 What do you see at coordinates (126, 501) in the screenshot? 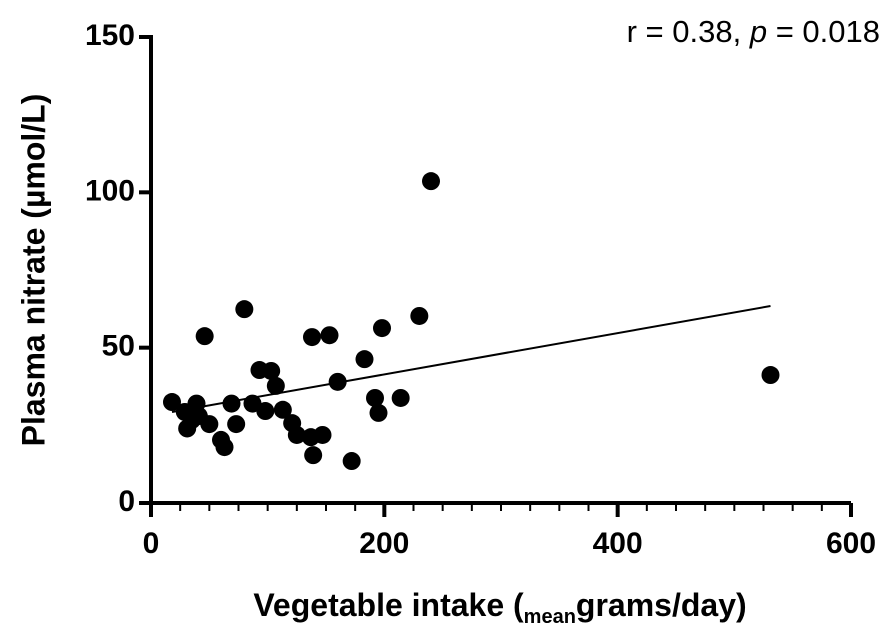
I see `y-tick-label: 0` at bounding box center [126, 501].